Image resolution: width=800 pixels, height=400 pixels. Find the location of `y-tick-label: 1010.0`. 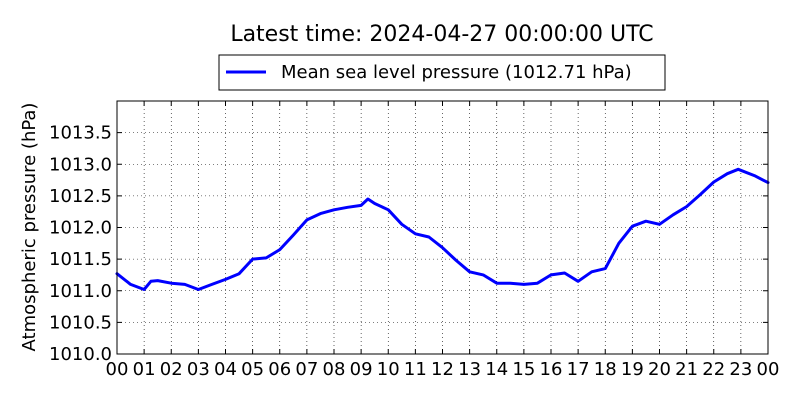

y-tick-label: 1010.0 is located at coordinates (80, 354).